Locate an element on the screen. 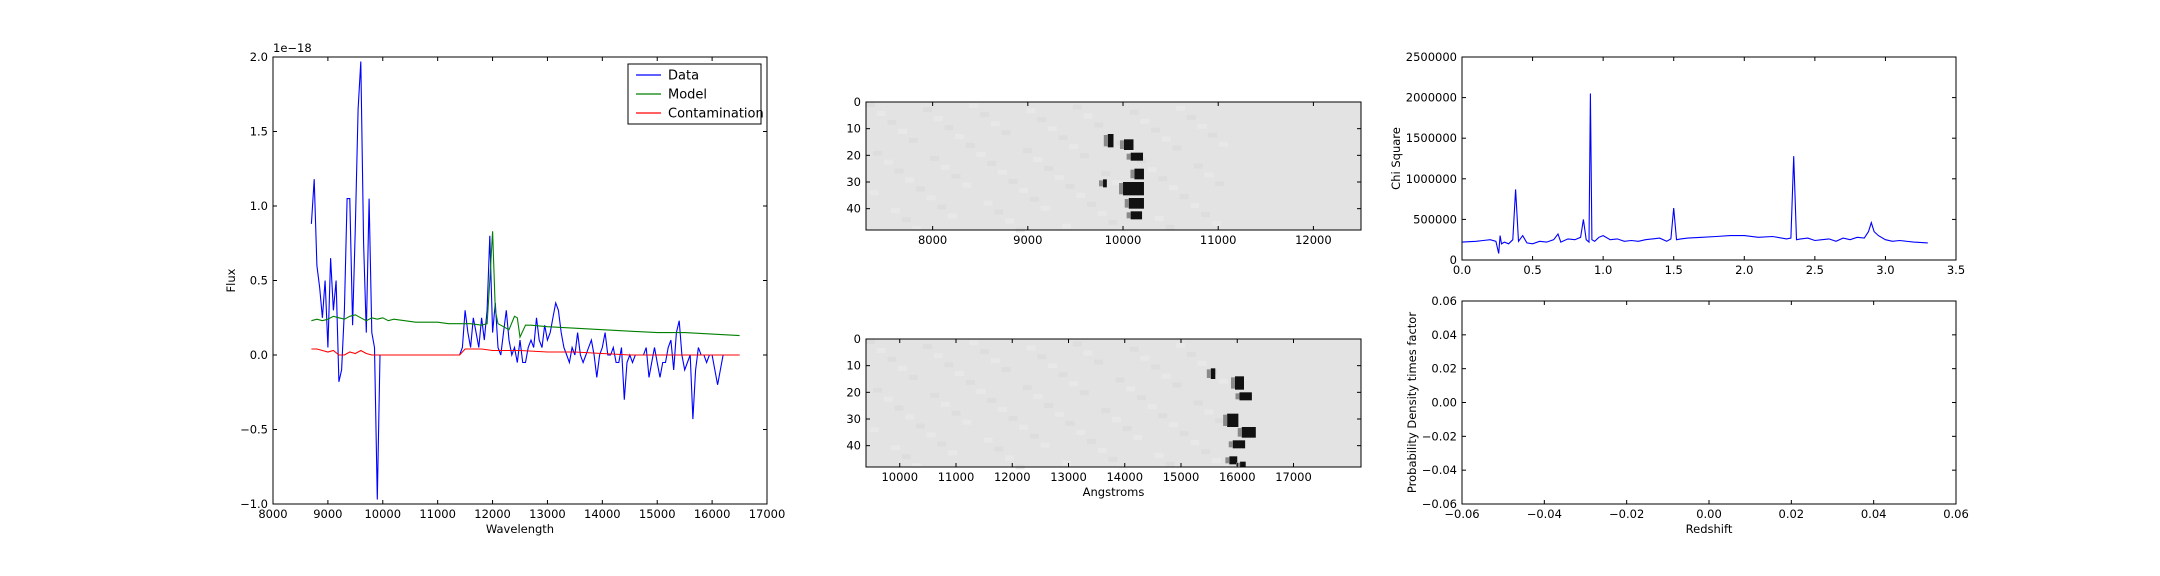 This screenshot has width=2160, height=576. image-top-frame is located at coordinates (1113, 166).